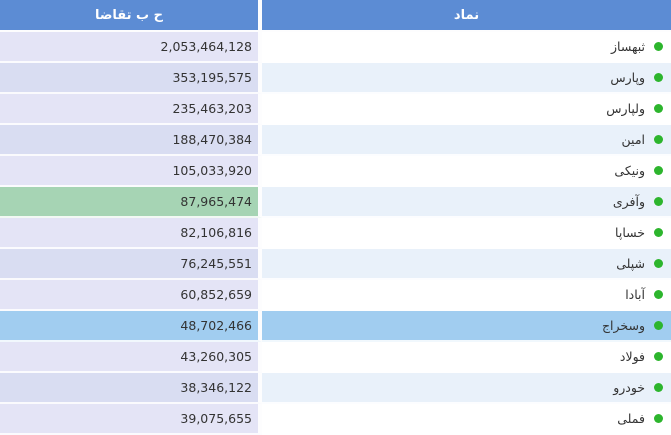 This screenshot has height=435, width=671. Describe the element at coordinates (131, 140) in the screenshot. I see `demand-cell: 188,470,384` at that location.